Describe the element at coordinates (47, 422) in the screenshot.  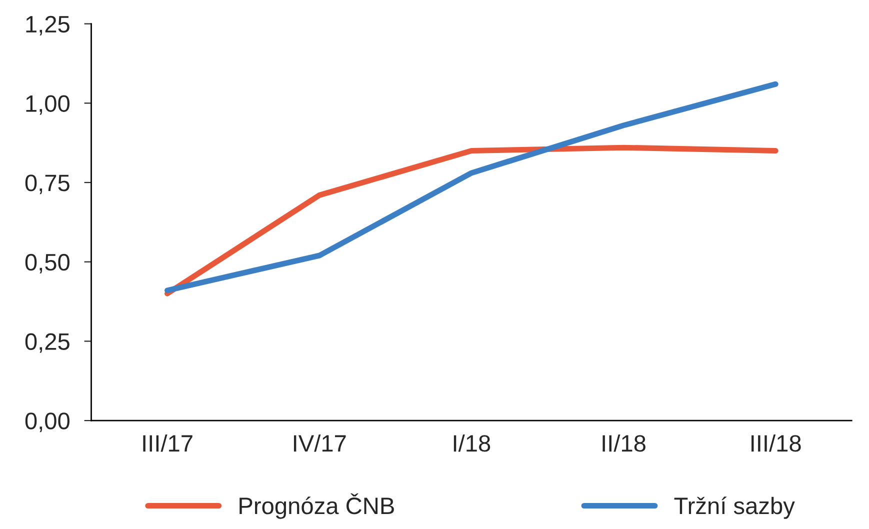
I see `y-tick-label: 0,00` at that location.